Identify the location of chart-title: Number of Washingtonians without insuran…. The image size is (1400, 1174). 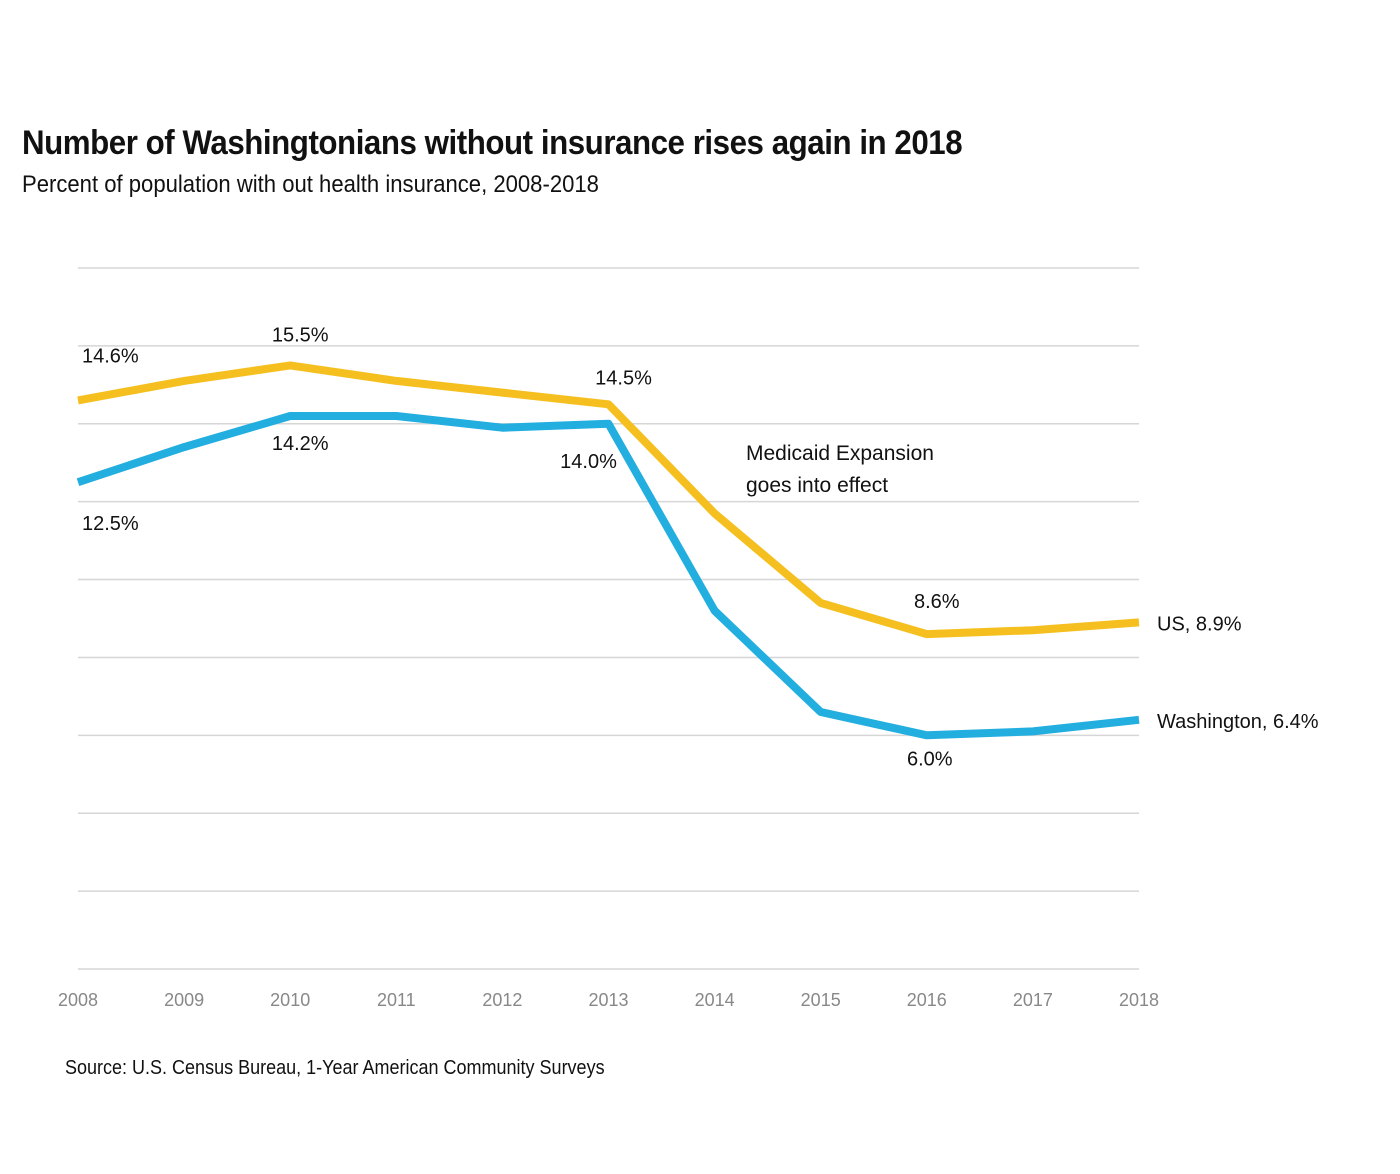
(492, 143).